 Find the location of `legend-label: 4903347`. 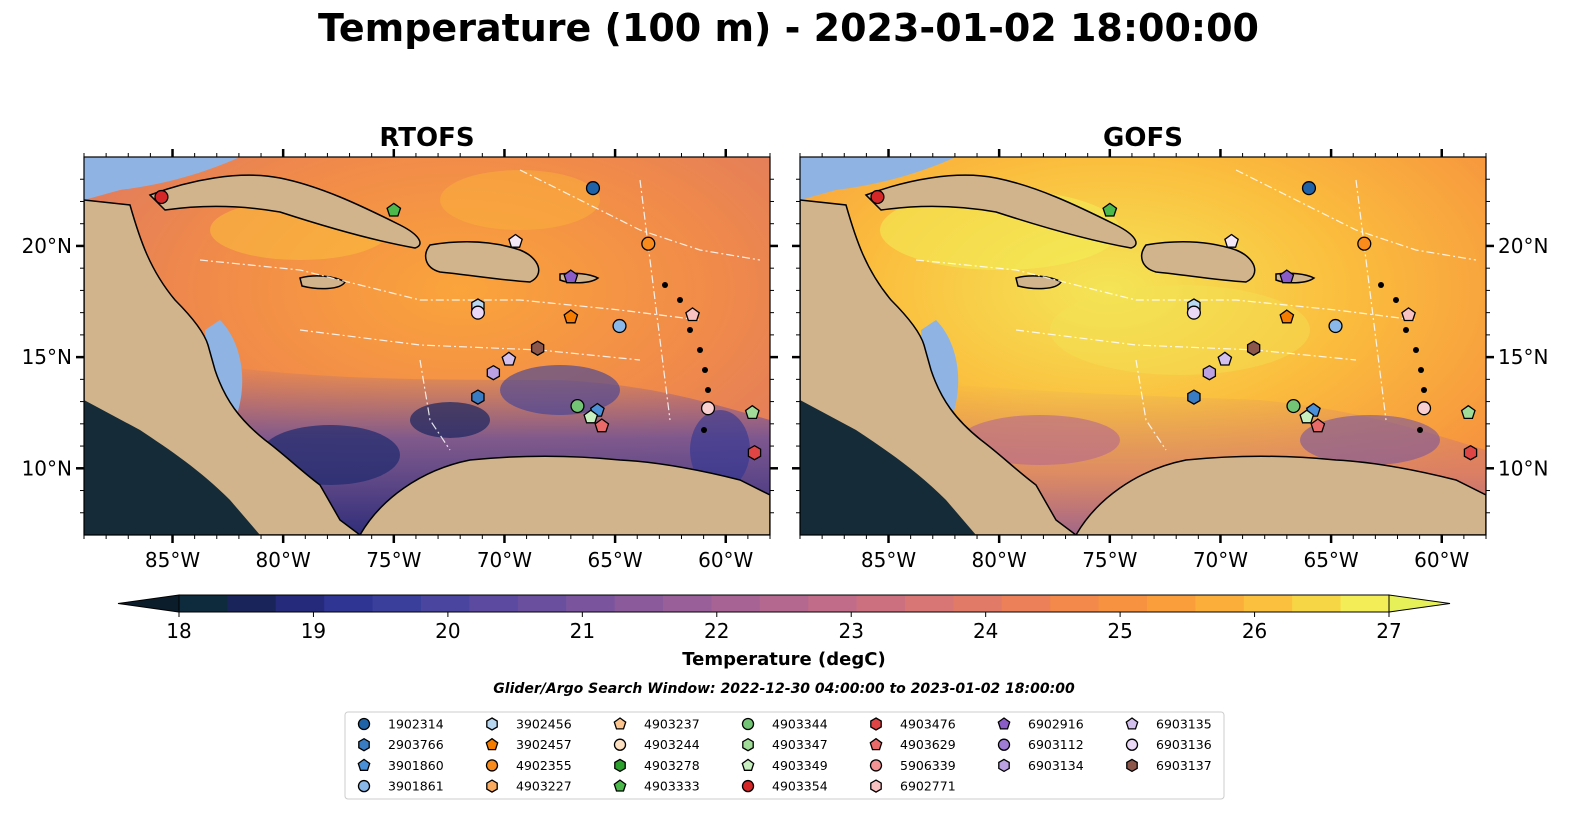

legend-label: 4903347 is located at coordinates (800, 744).